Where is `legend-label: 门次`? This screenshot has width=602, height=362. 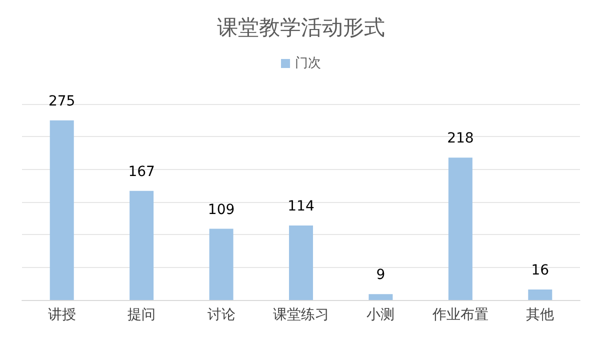 legend-label: 门次 is located at coordinates (308, 63).